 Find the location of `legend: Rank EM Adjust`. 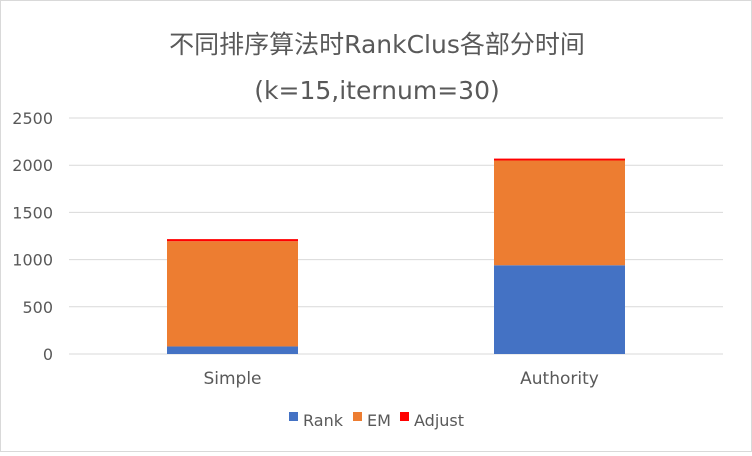

legend: Rank EM Adjust is located at coordinates (376, 420).